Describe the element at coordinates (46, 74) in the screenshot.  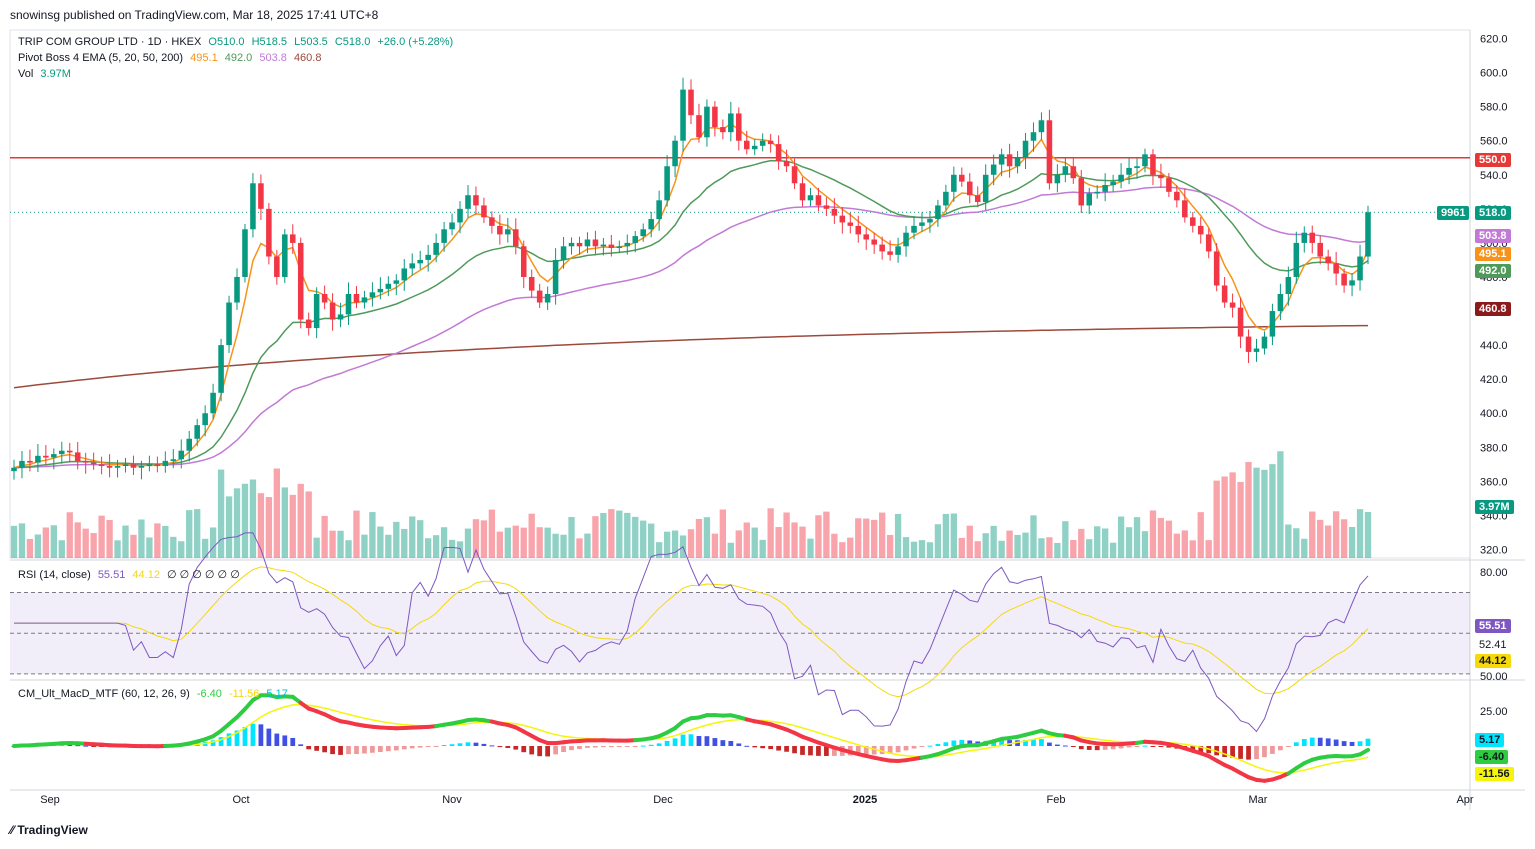
I see `vol-legend: Vol 3.97M` at that location.